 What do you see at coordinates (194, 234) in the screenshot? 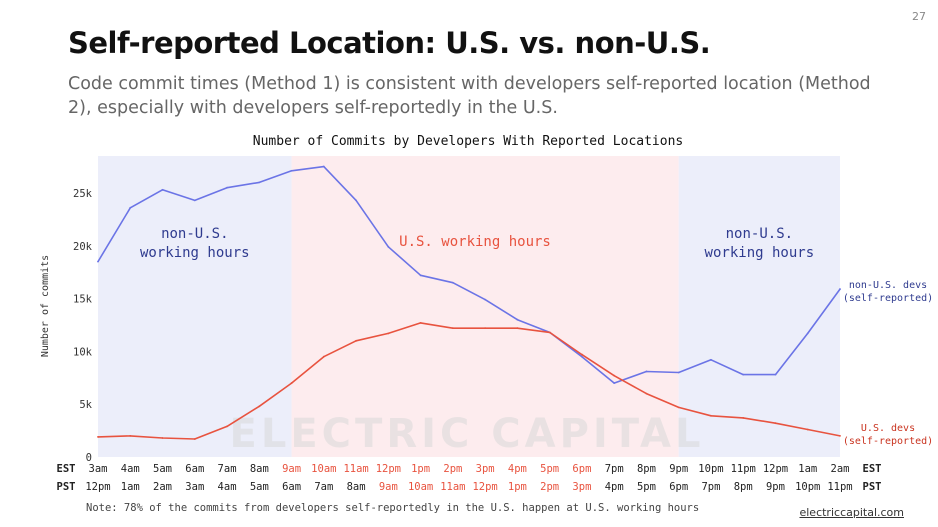
I see `band-label: non-U.S.` at bounding box center [194, 234].